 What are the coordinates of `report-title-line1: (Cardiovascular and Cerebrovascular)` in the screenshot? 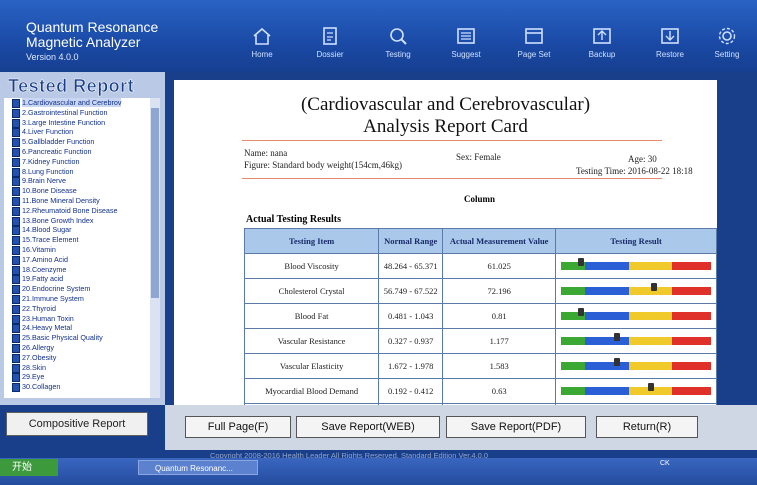 It's located at (445, 104).